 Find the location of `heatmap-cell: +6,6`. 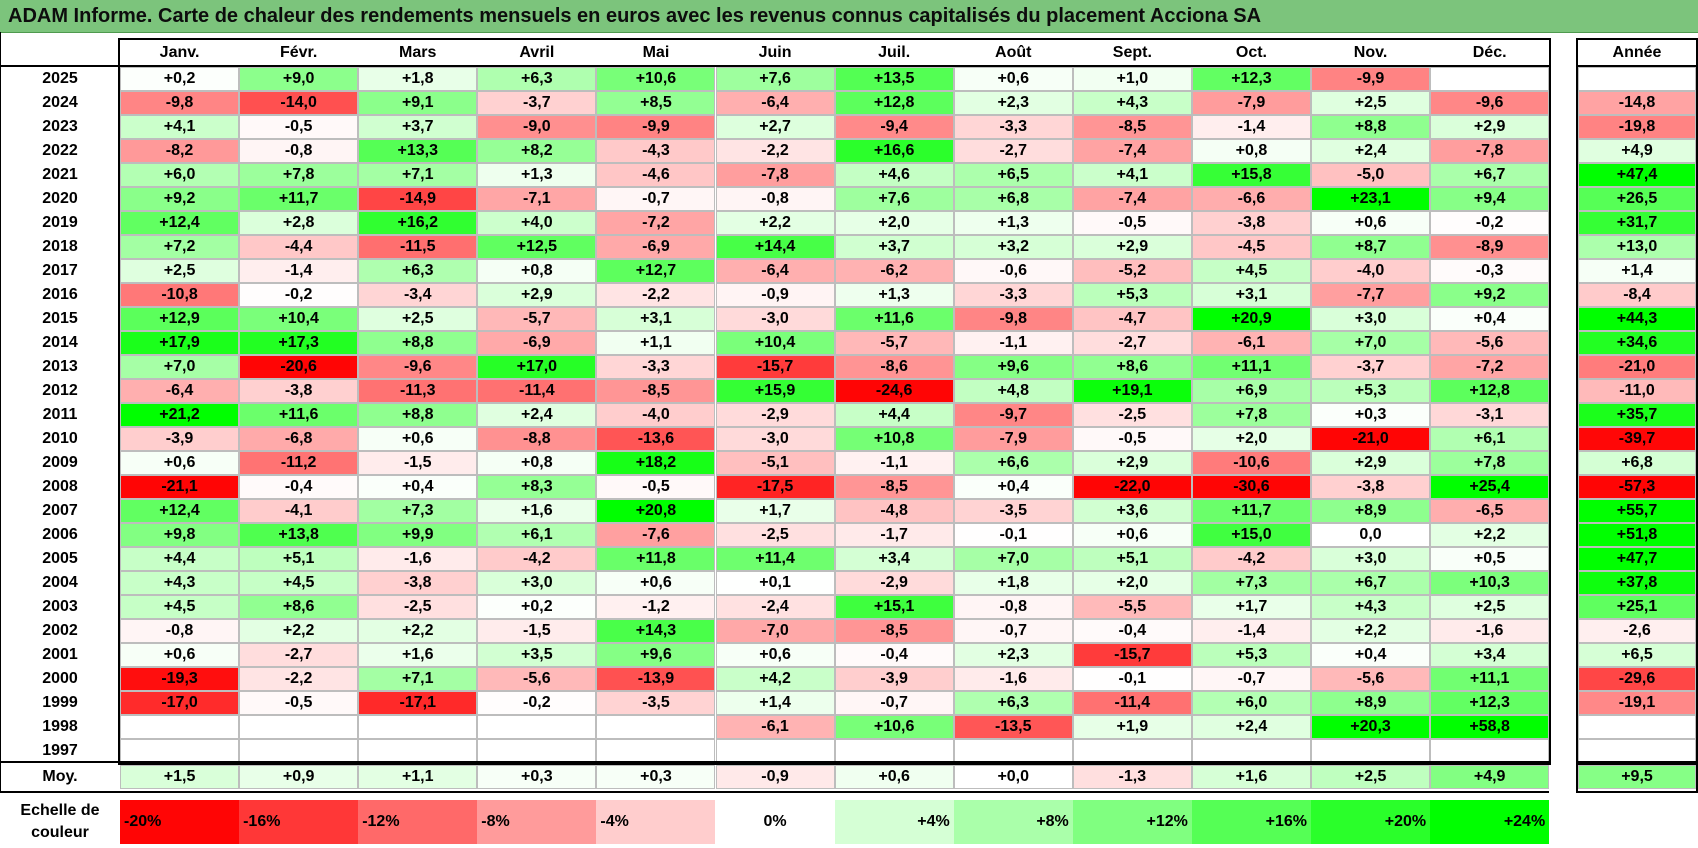

heatmap-cell: +6,6 is located at coordinates (1013, 463).